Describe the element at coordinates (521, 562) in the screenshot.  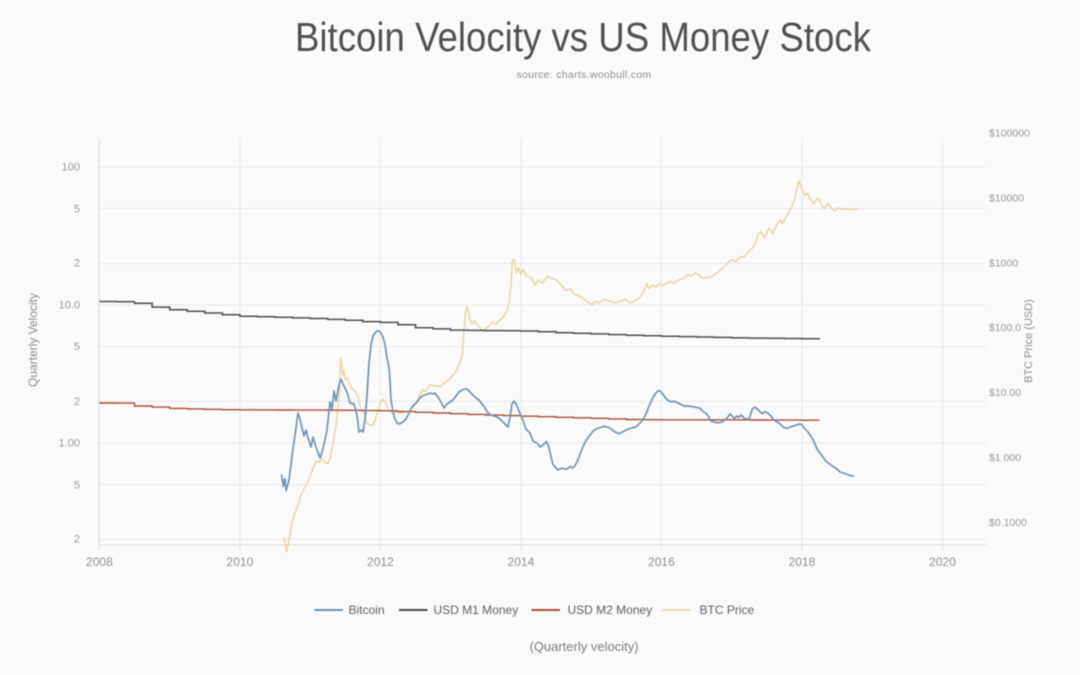
I see `svg-text: 2014` at that location.